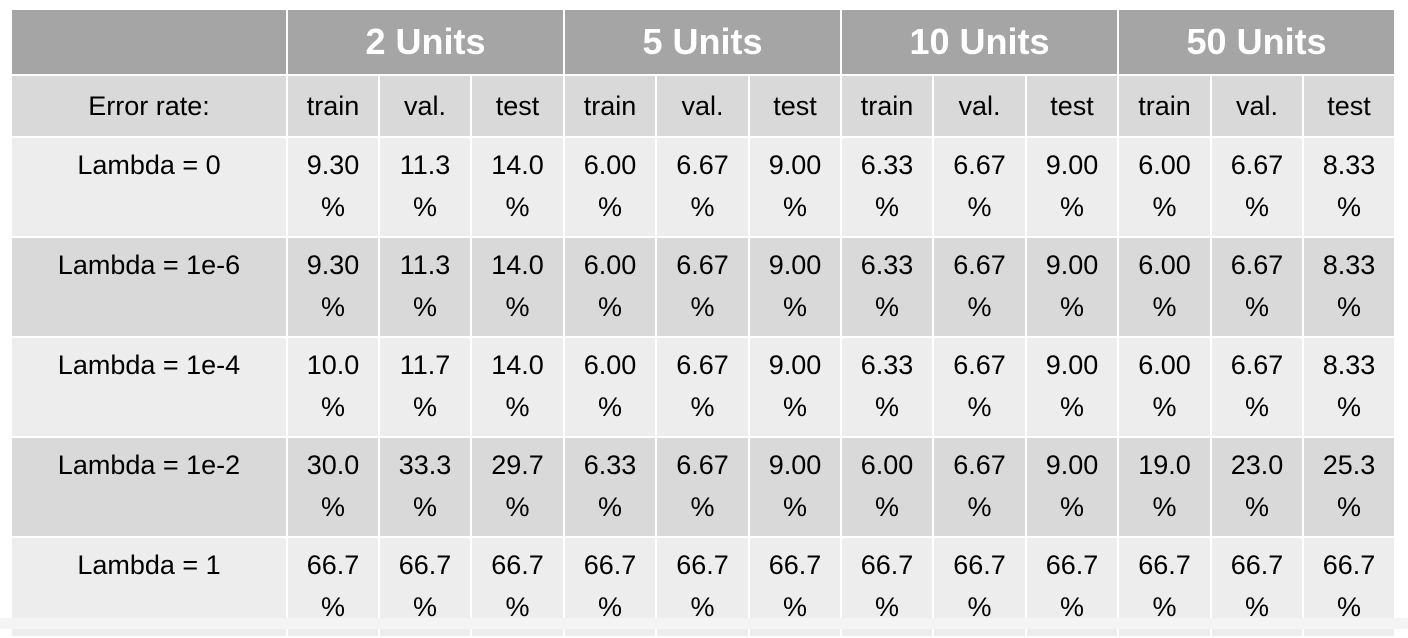  I want to click on error-rate-cell: 29.7%, so click(517, 487).